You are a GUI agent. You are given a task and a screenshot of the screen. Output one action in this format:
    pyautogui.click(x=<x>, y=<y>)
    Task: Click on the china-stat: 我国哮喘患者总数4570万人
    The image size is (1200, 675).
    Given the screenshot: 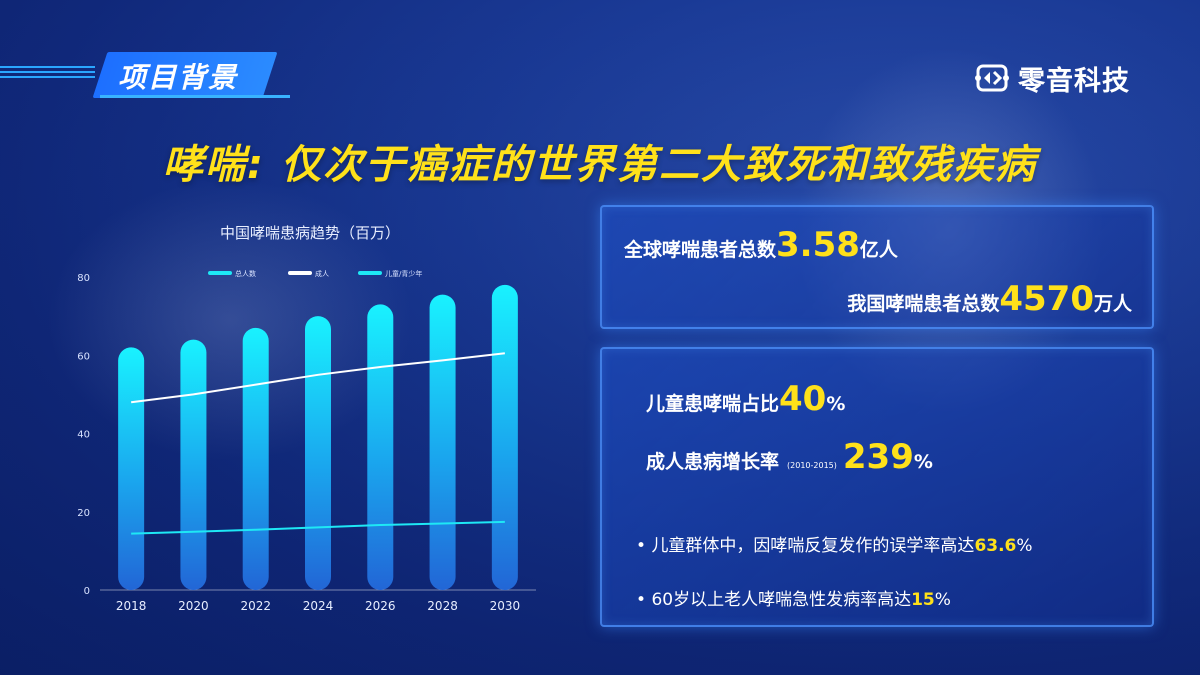 What is the action you would take?
    pyautogui.click(x=989, y=299)
    